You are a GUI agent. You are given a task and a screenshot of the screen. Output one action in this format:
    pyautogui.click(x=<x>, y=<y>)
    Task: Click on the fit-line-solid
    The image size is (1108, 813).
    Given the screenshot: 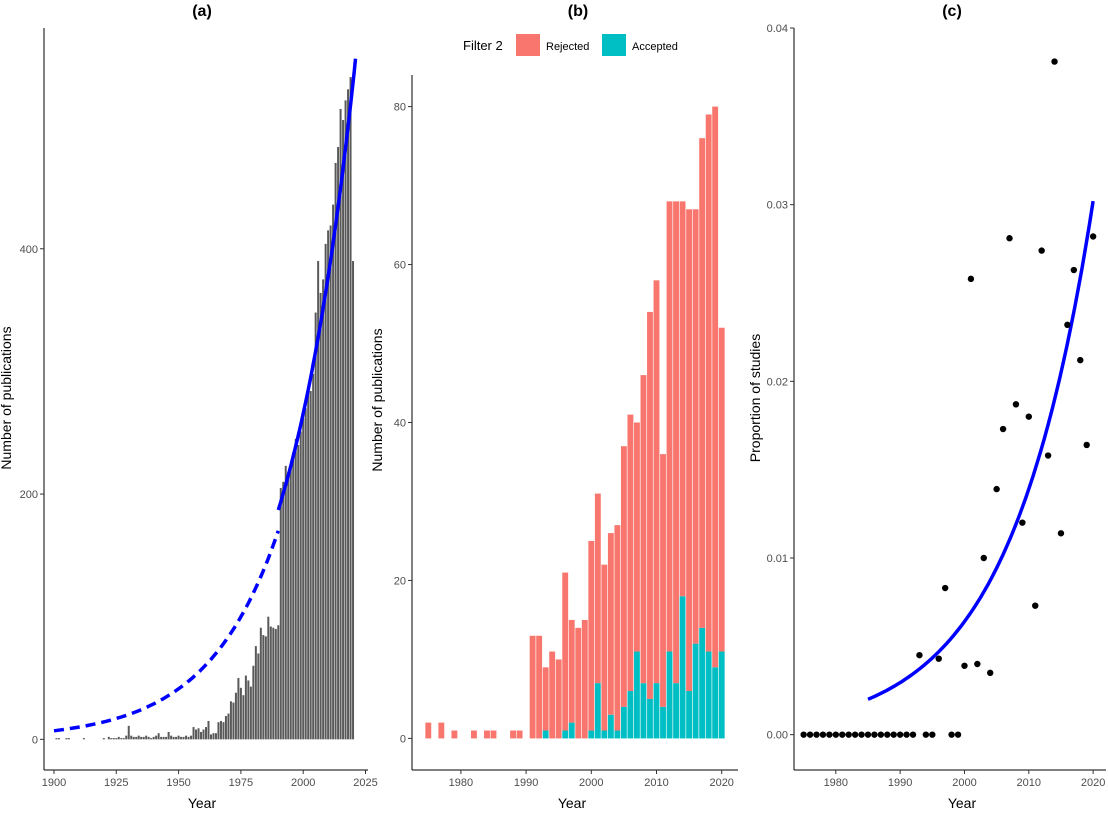 What is the action you would take?
    pyautogui.click(x=317, y=284)
    